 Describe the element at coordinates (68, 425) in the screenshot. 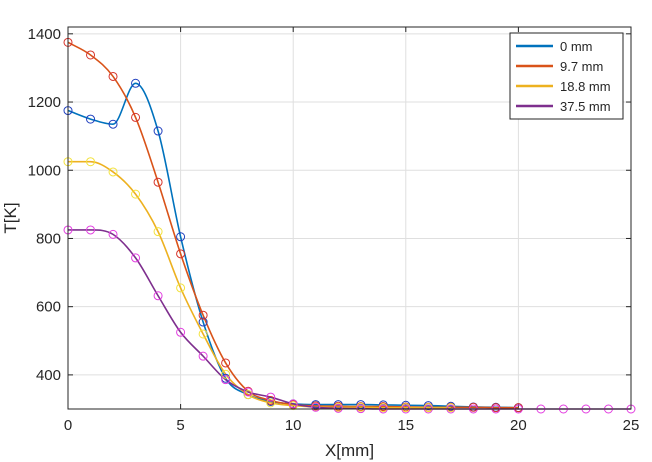

I see `x-tick-label: 0` at that location.